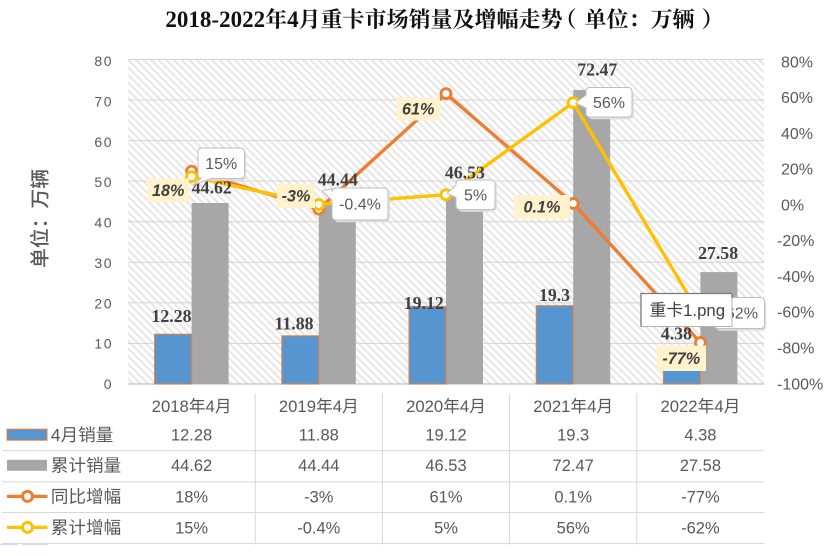 Image resolution: width=832 pixels, height=556 pixels. I want to click on svg-text: 1.png, so click(704, 310).